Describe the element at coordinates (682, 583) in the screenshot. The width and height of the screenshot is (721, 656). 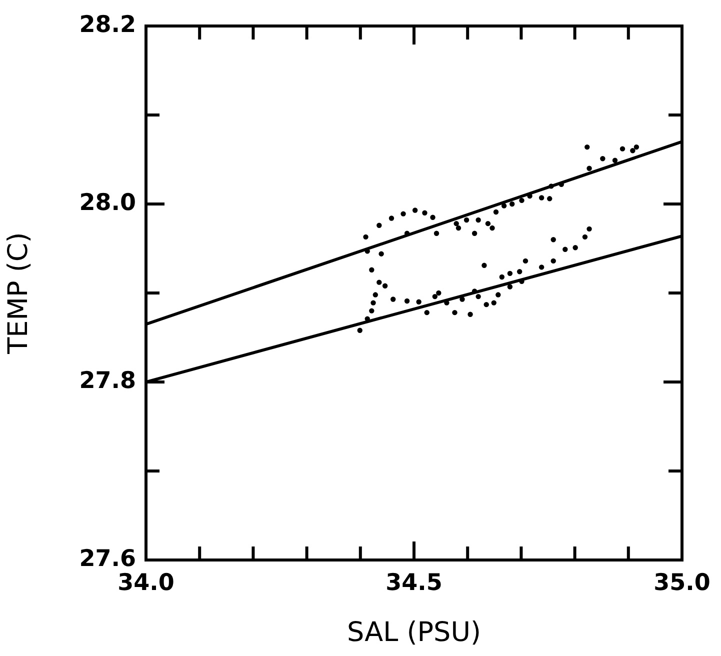
I see `x-tick-label: 35.0` at that location.